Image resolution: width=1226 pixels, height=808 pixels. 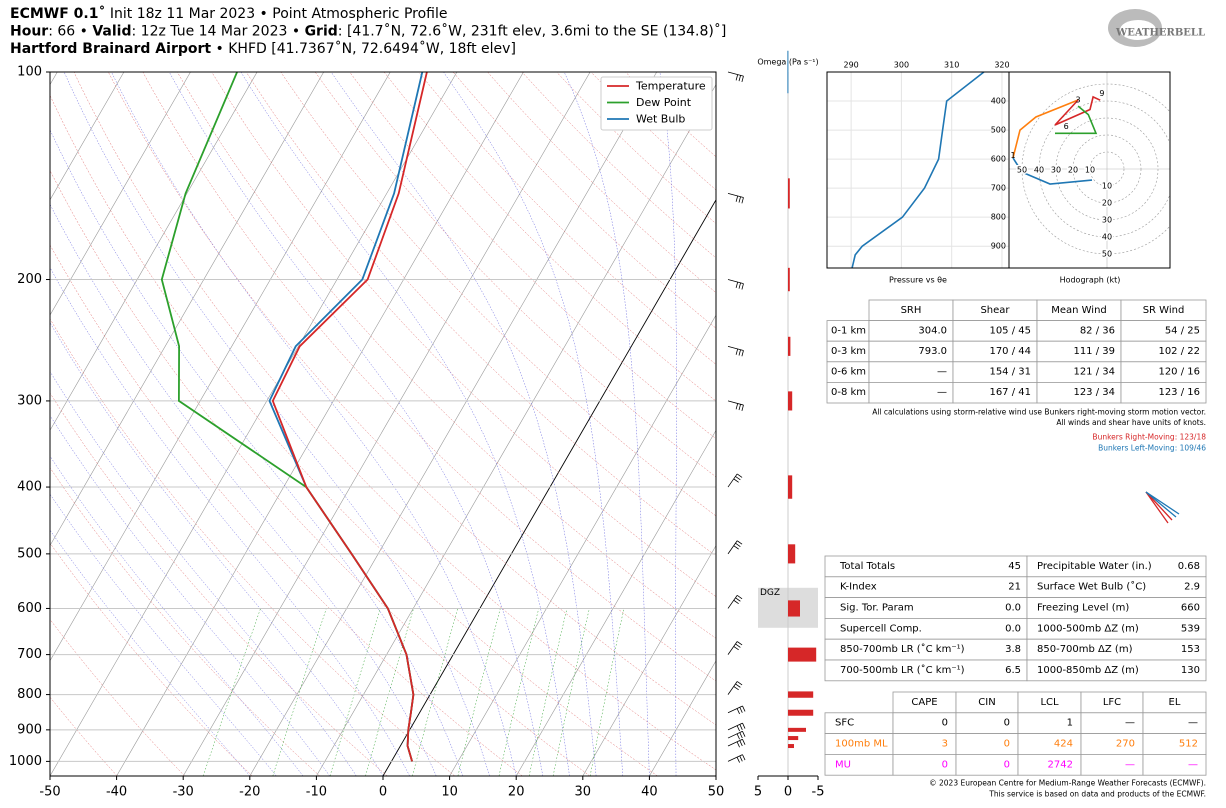 I want to click on y-tick-label: 500, so click(x=29, y=553).